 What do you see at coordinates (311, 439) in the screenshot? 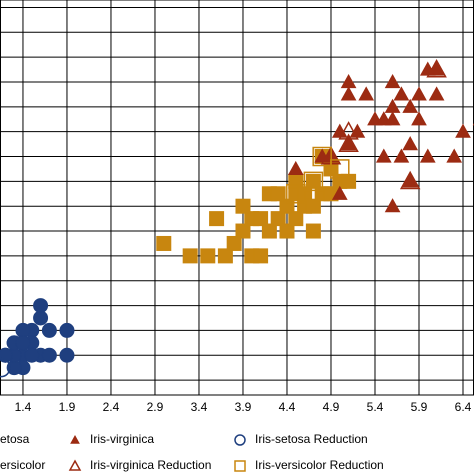
I see `legend-label: Iris-setosa Reduction` at bounding box center [311, 439].